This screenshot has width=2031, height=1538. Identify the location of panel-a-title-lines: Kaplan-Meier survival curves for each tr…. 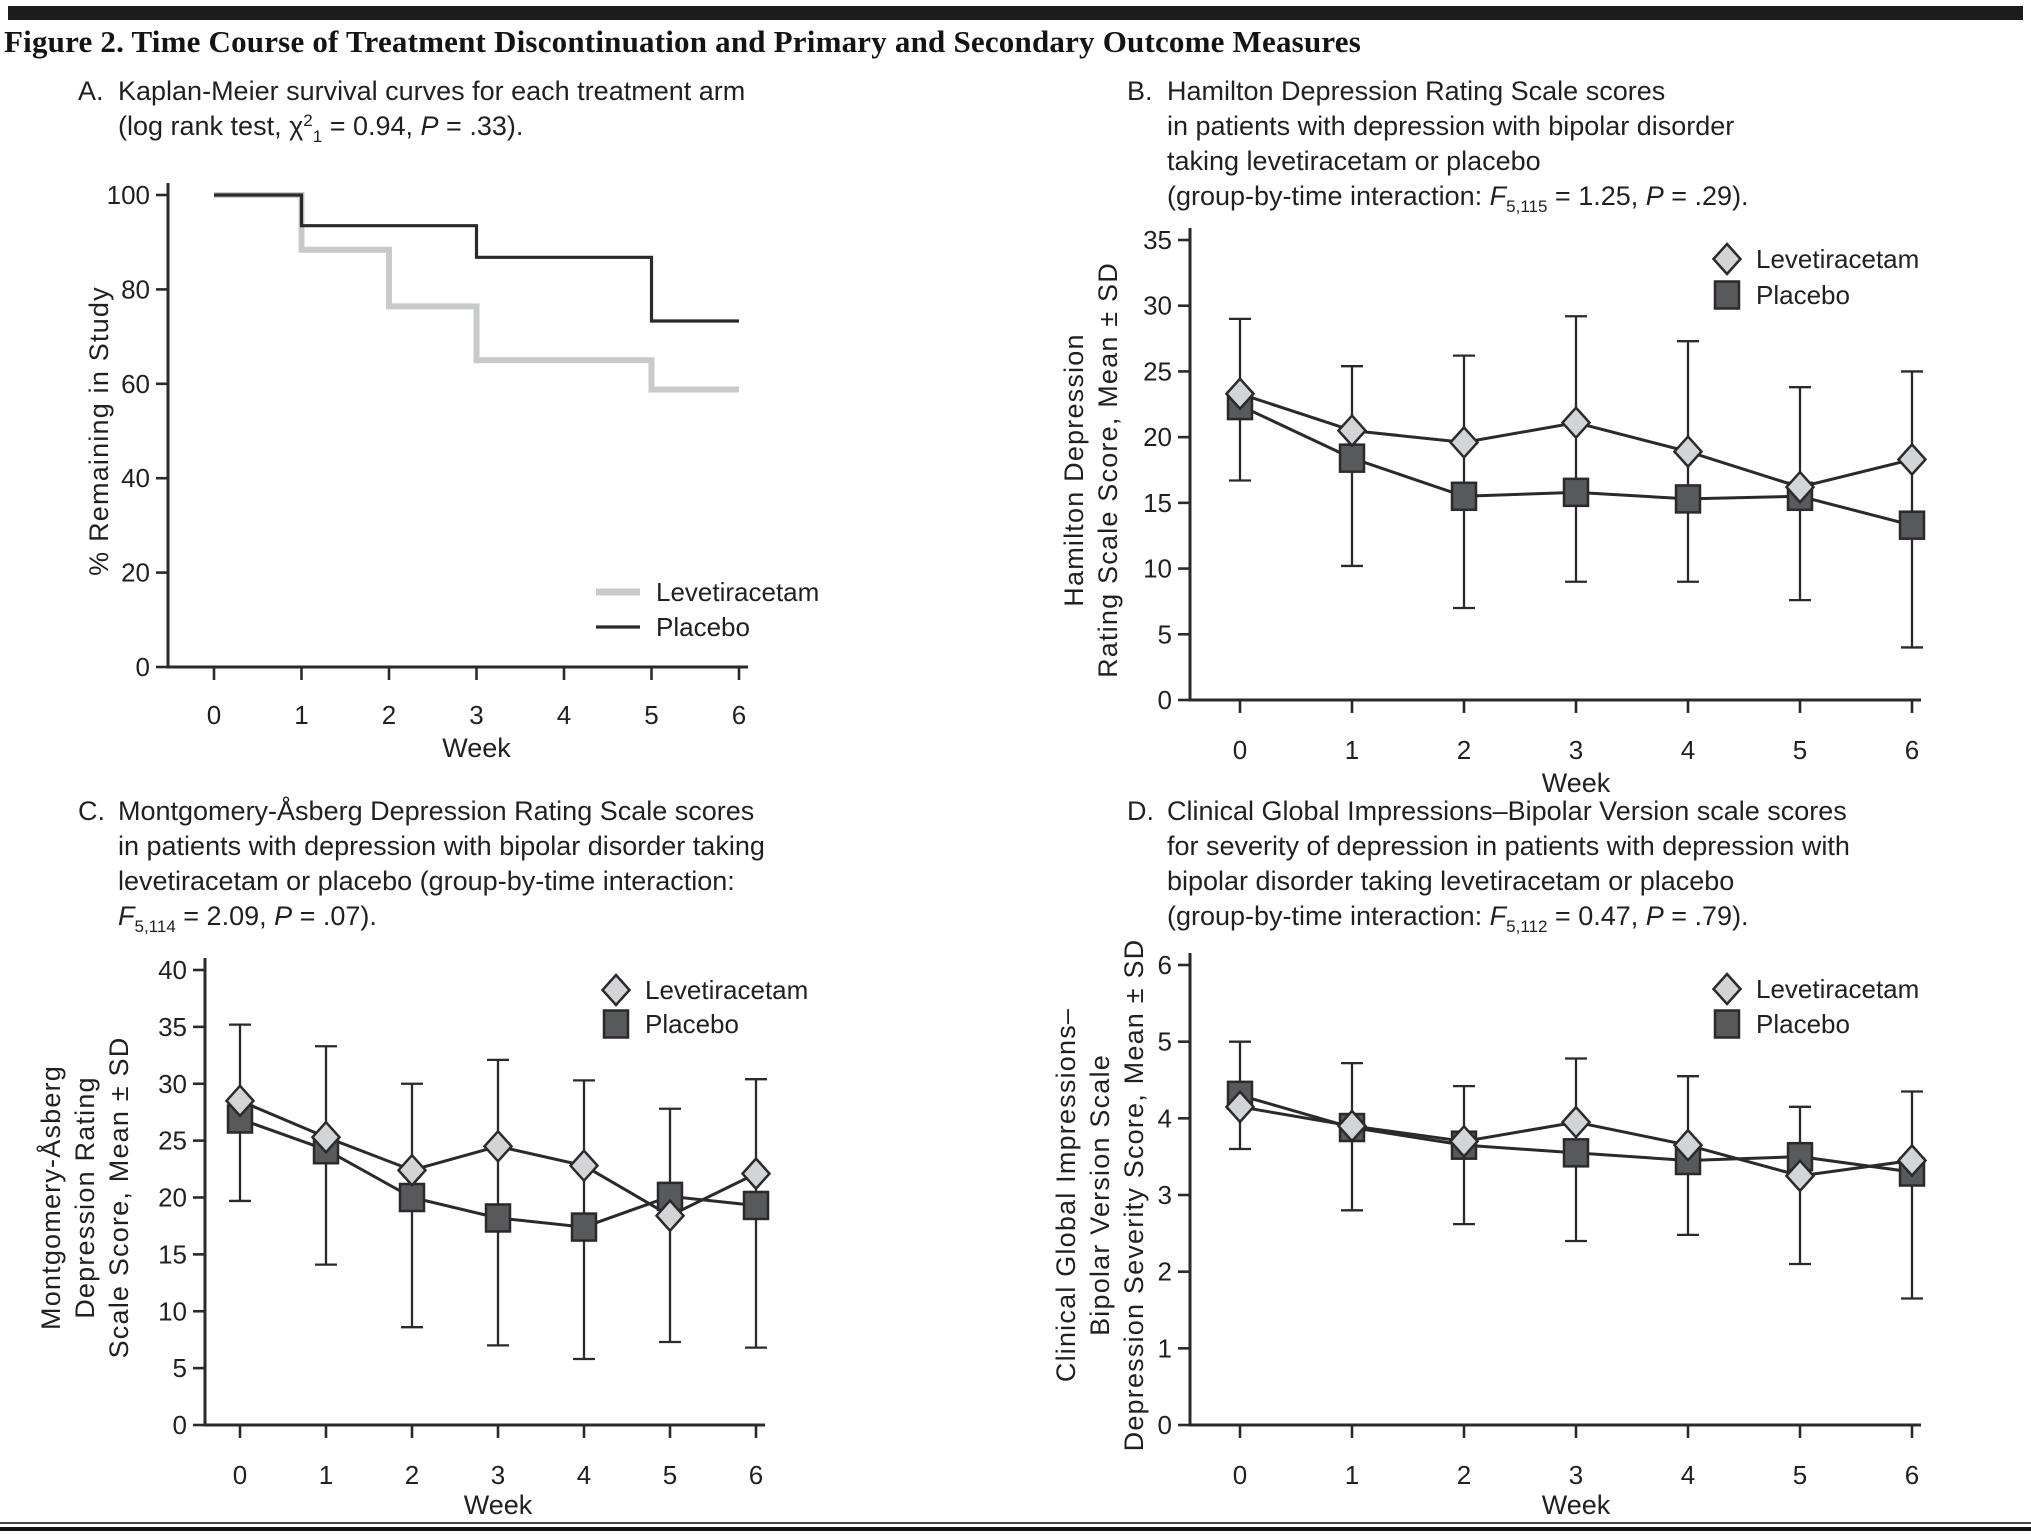
(432, 111).